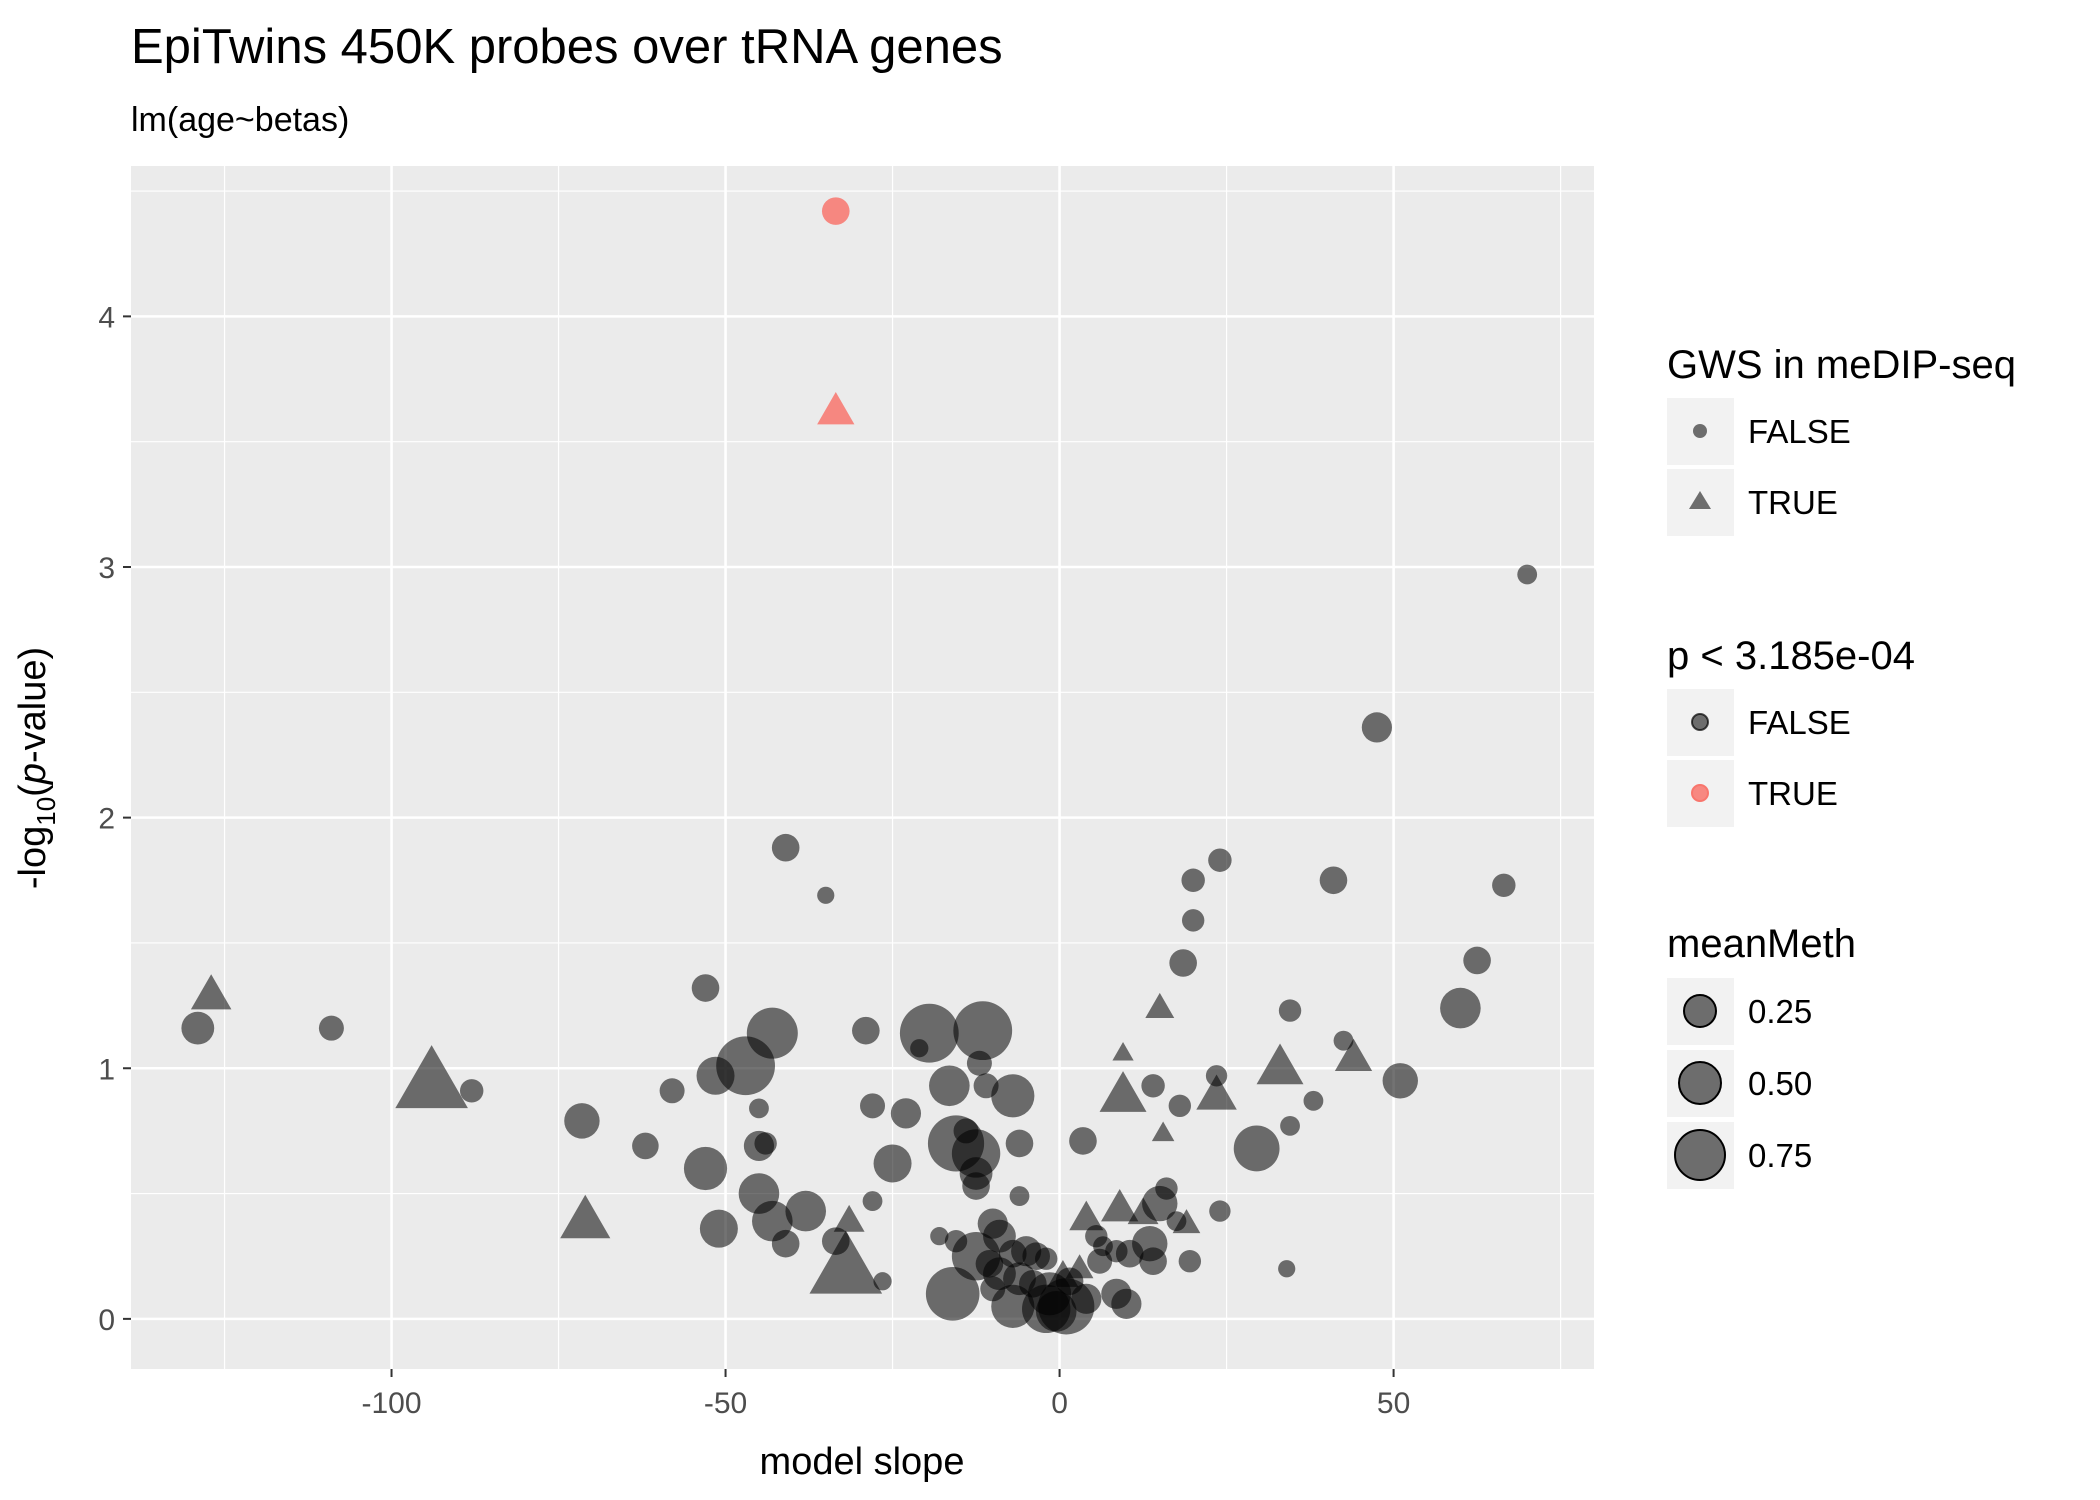  Describe the element at coordinates (1700, 722) in the screenshot. I see `legend-circle-black-icon` at that location.